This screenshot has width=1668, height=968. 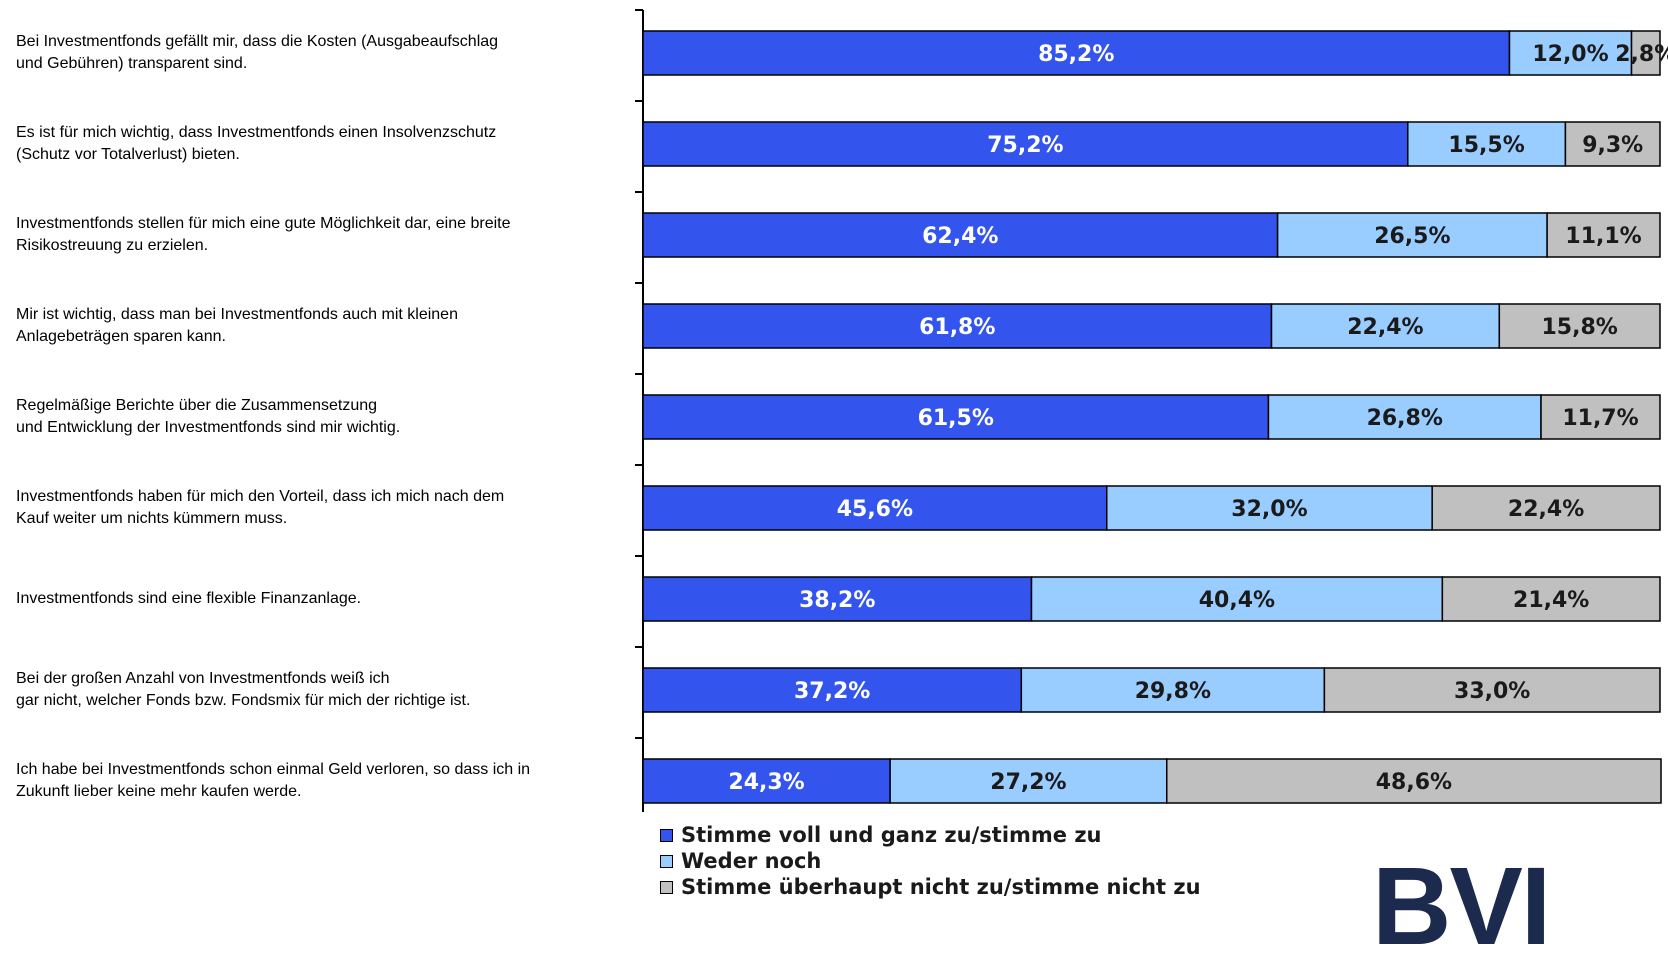 I want to click on legend-item: Weder noch, so click(x=930, y=861).